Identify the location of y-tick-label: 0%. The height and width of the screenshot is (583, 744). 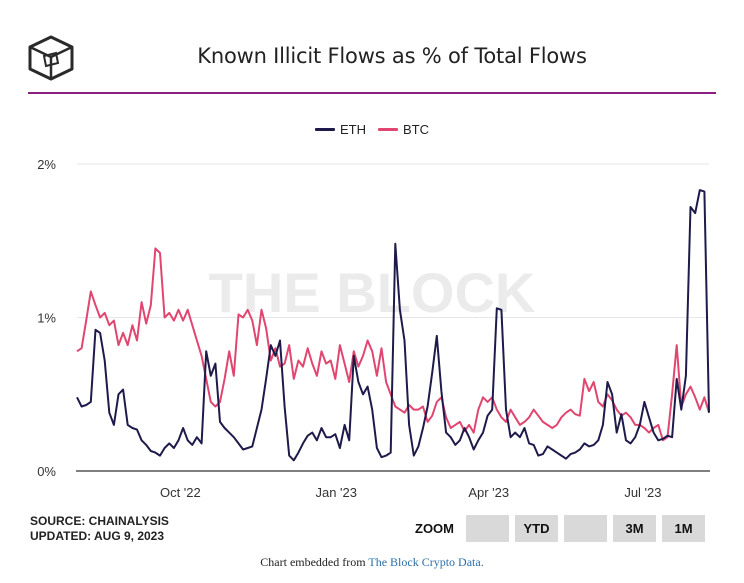
(46, 471).